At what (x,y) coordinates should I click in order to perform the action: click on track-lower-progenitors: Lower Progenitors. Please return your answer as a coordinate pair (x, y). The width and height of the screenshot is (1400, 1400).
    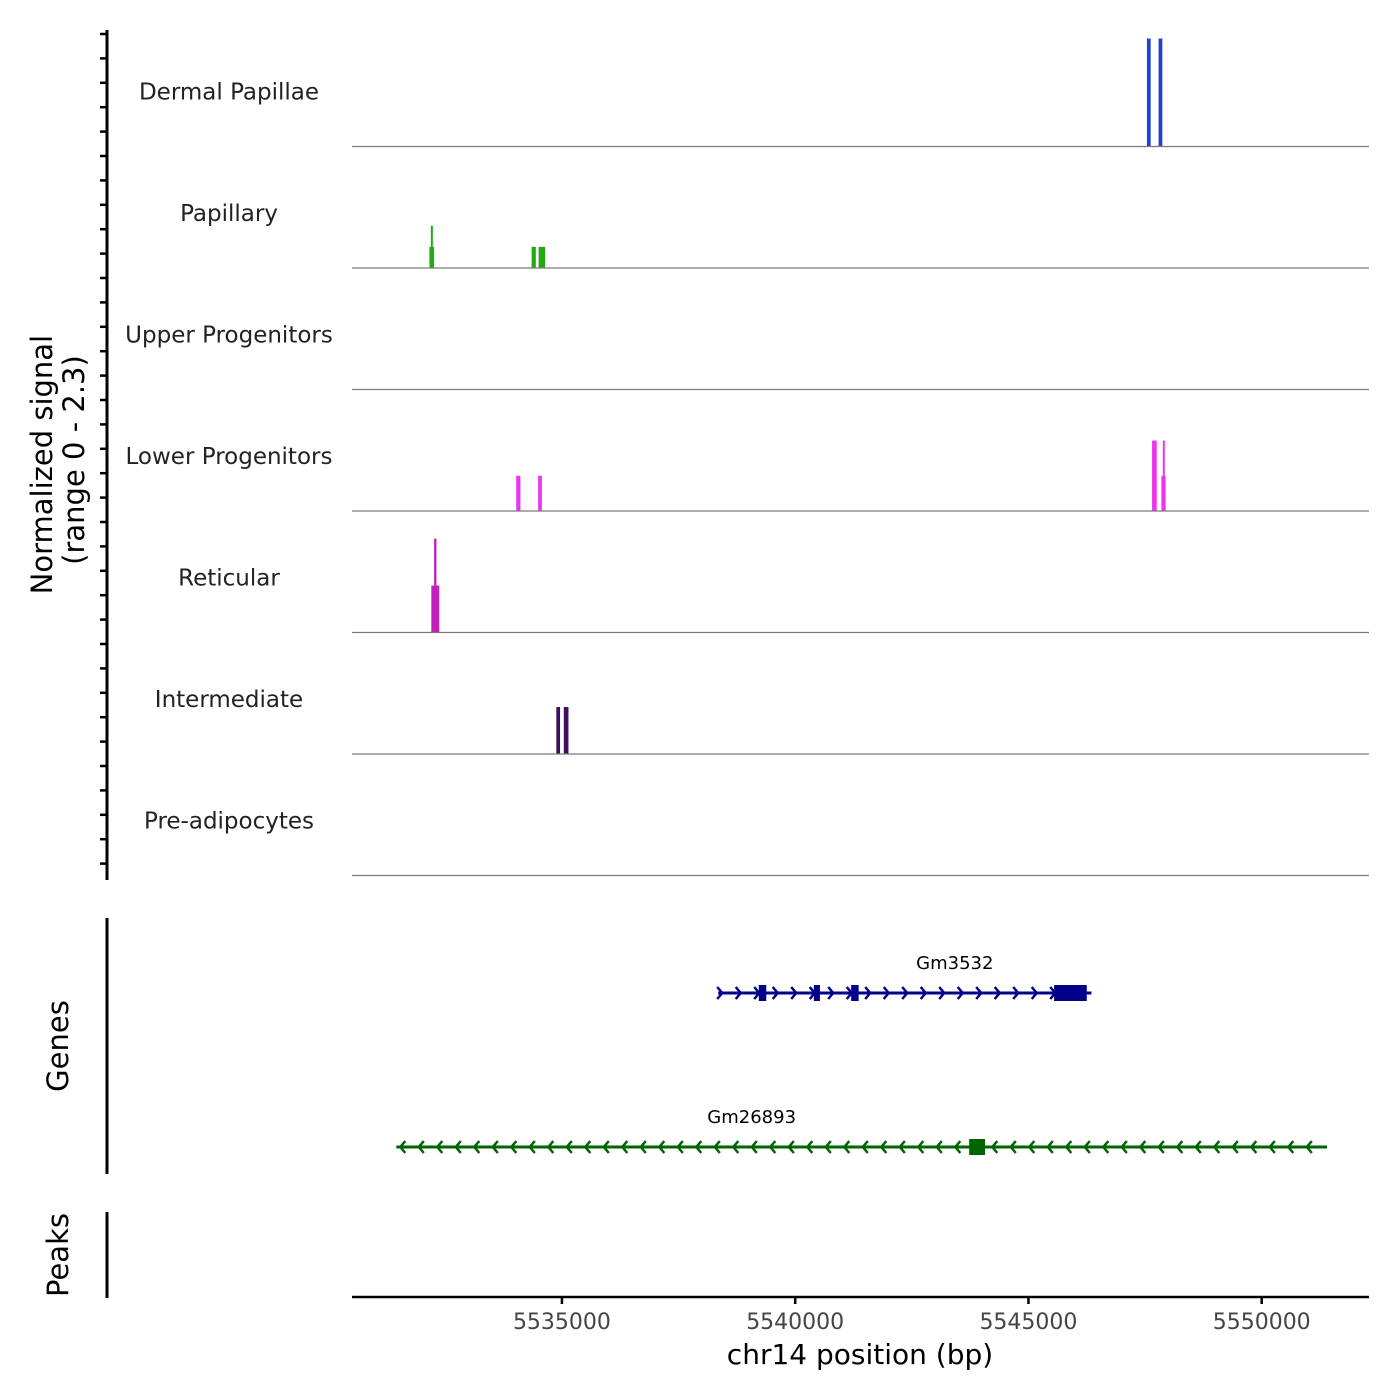
    Looking at the image, I should click on (747, 476).